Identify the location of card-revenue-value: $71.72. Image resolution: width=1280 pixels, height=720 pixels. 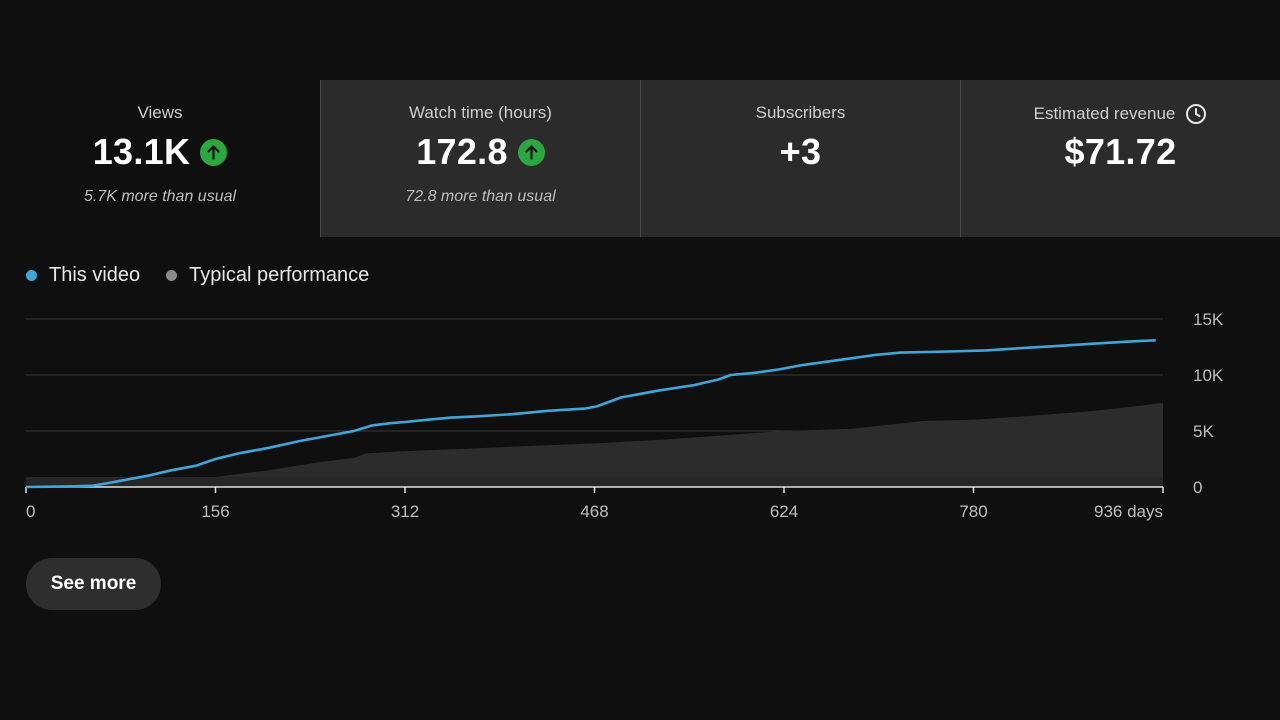
(1120, 151).